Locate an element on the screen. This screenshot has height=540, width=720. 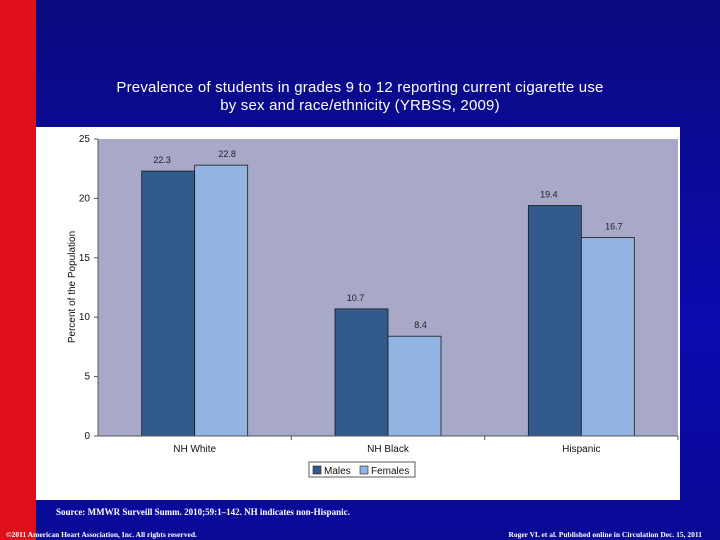
data-label: 19.4 is located at coordinates (549, 195).